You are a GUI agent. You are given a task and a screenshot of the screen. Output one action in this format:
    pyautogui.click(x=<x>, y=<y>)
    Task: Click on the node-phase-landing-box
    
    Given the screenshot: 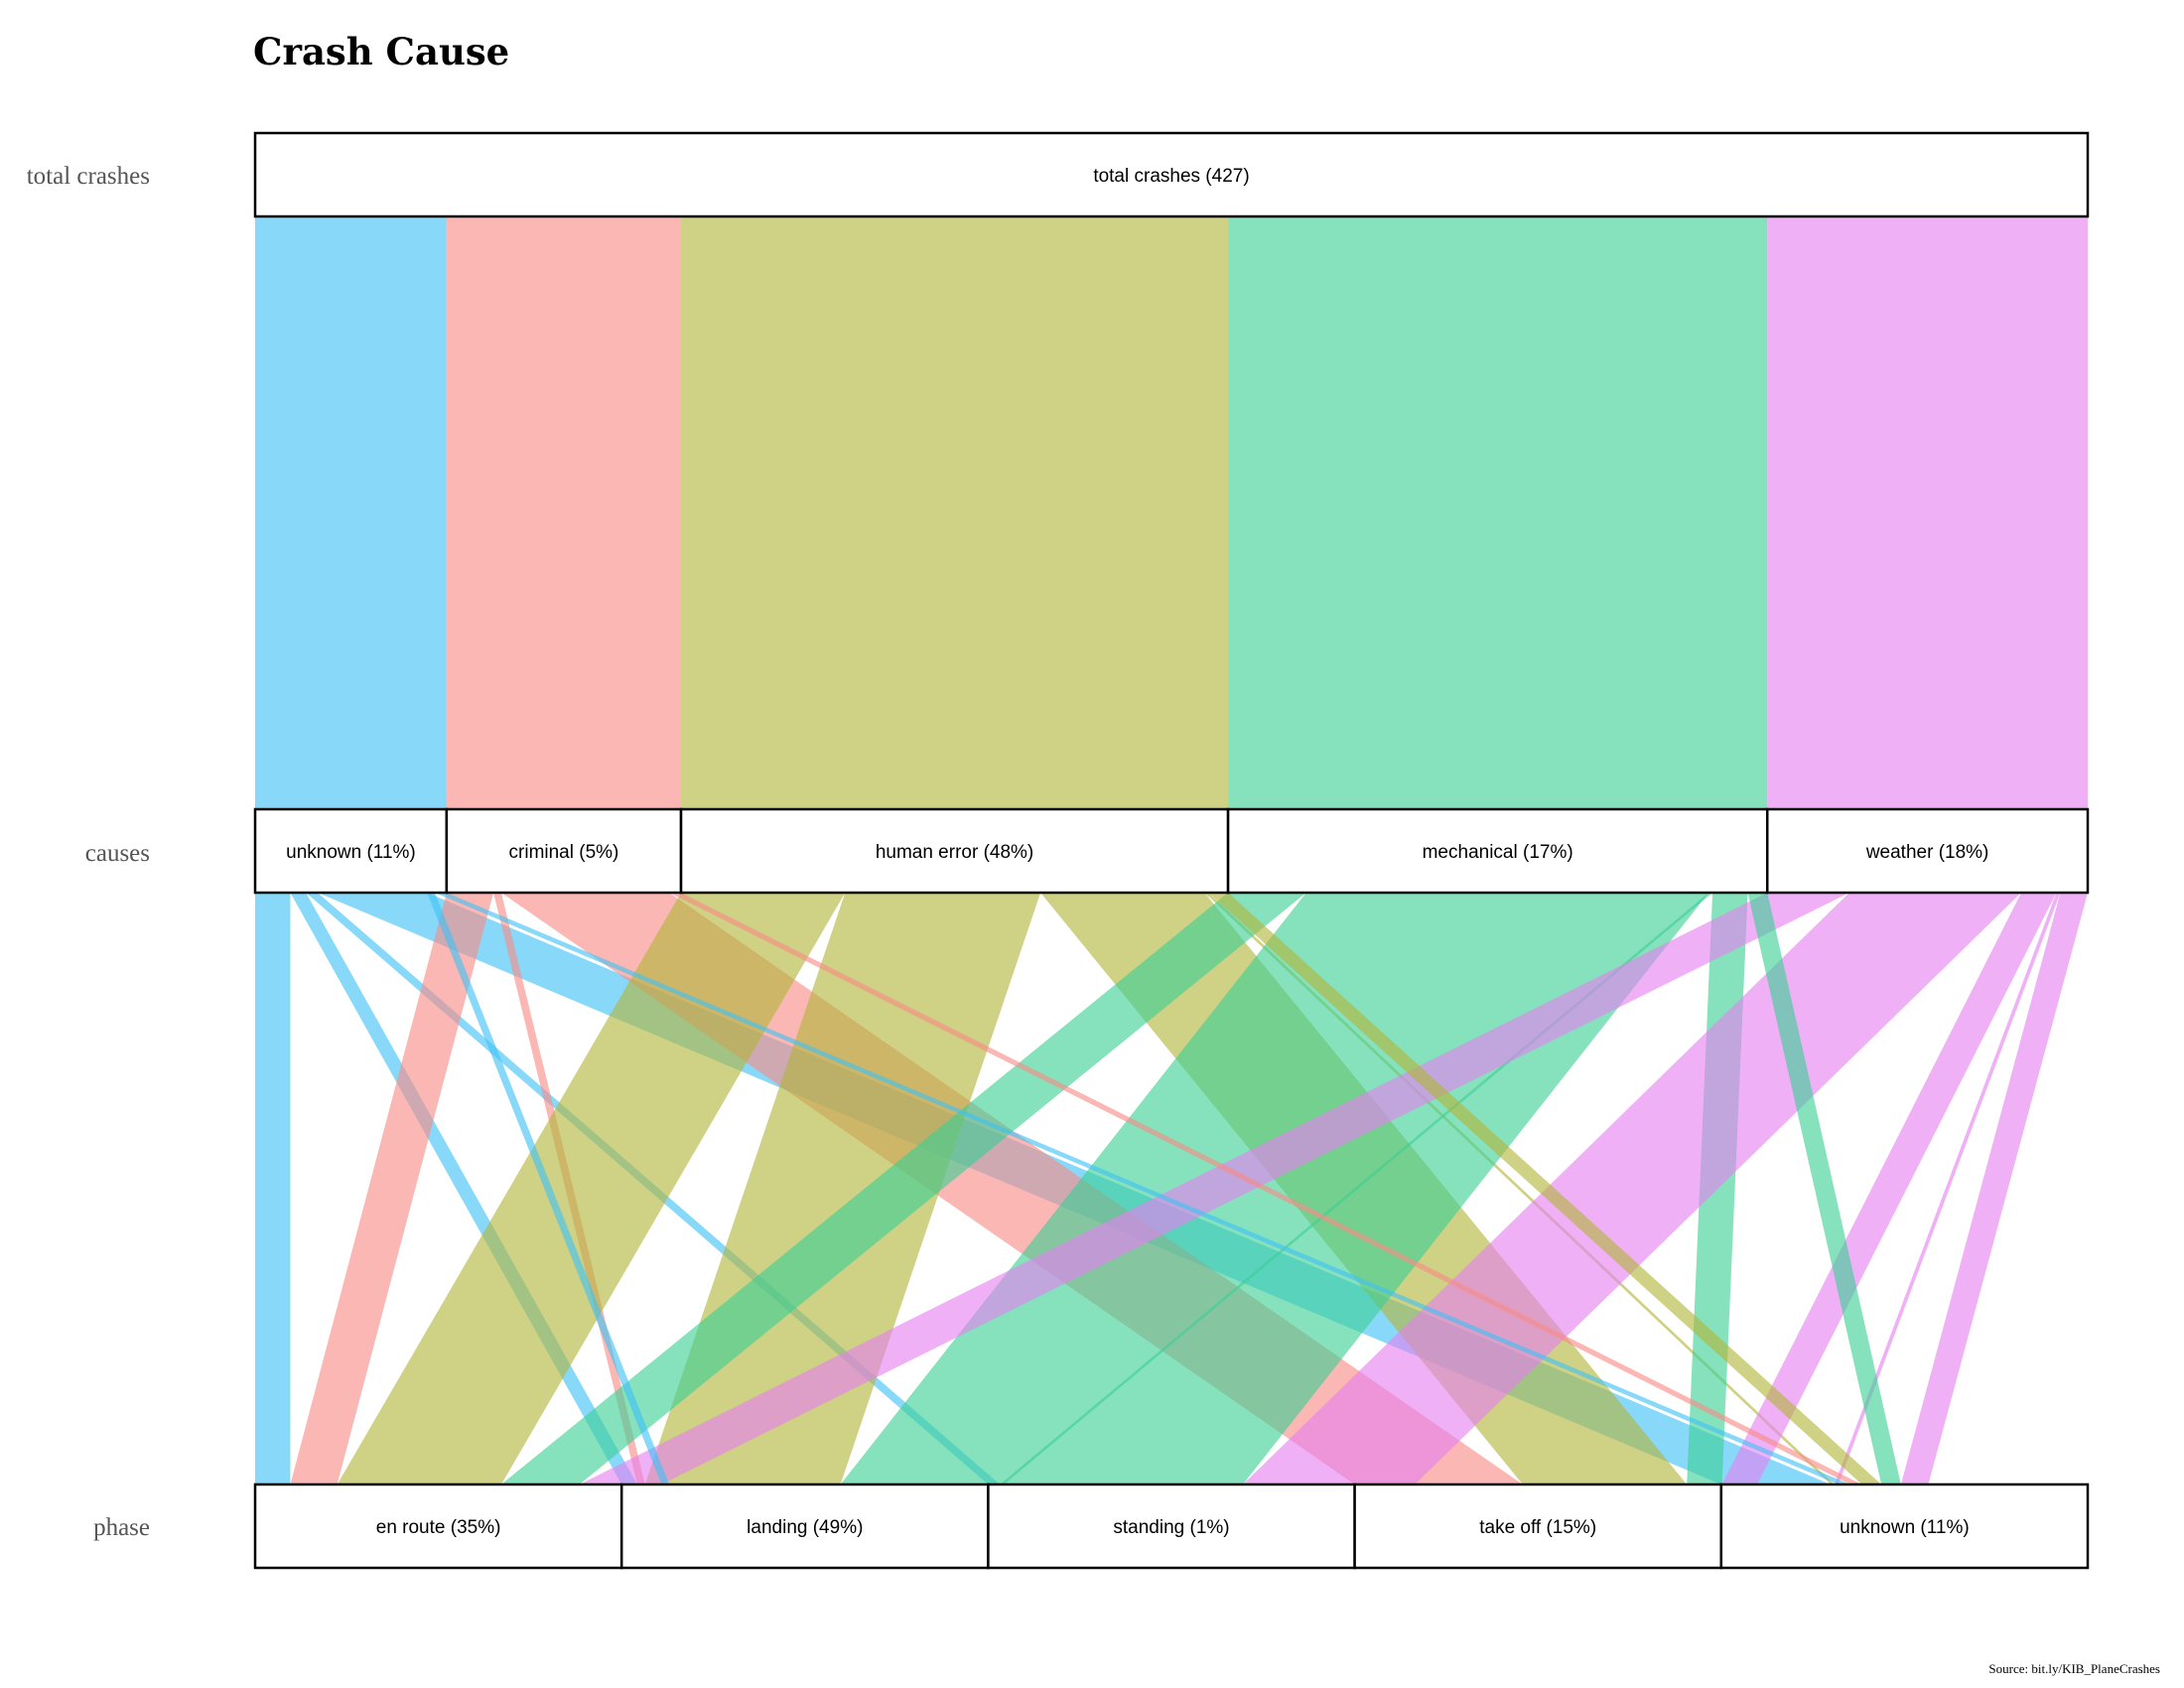 What is the action you would take?
    pyautogui.click(x=804, y=1526)
    